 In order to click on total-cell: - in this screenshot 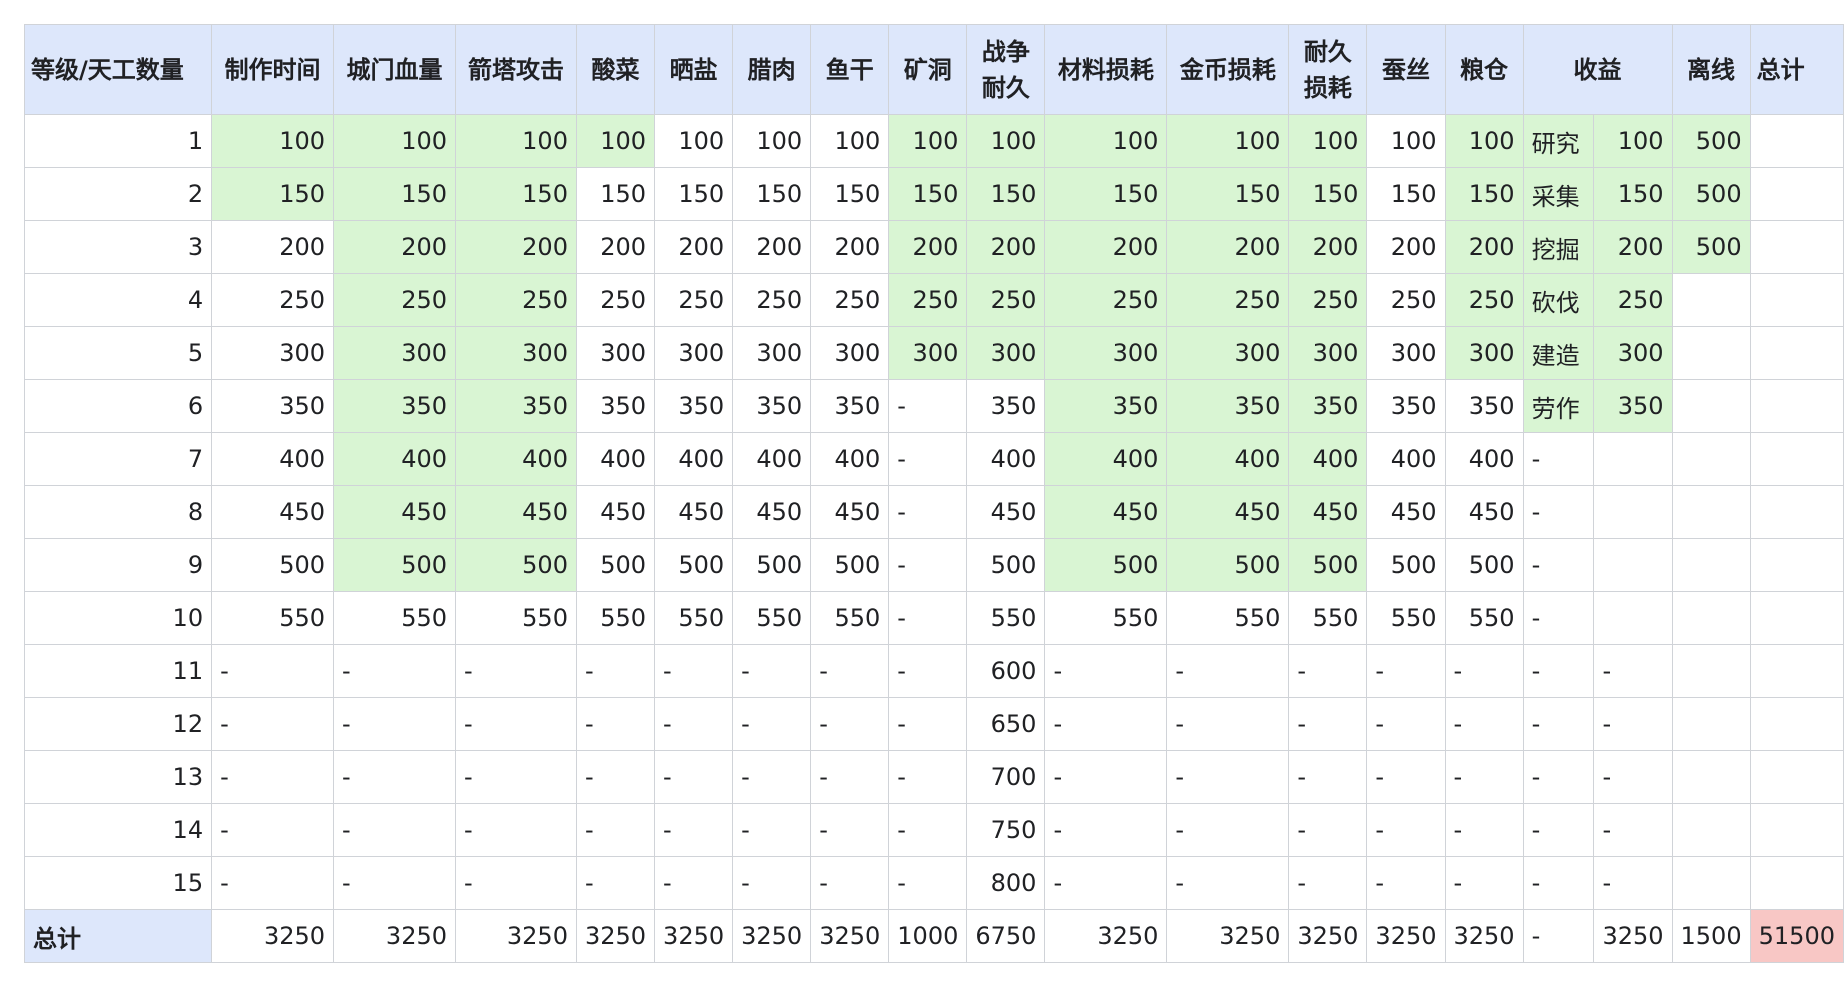, I will do `click(1558, 936)`.